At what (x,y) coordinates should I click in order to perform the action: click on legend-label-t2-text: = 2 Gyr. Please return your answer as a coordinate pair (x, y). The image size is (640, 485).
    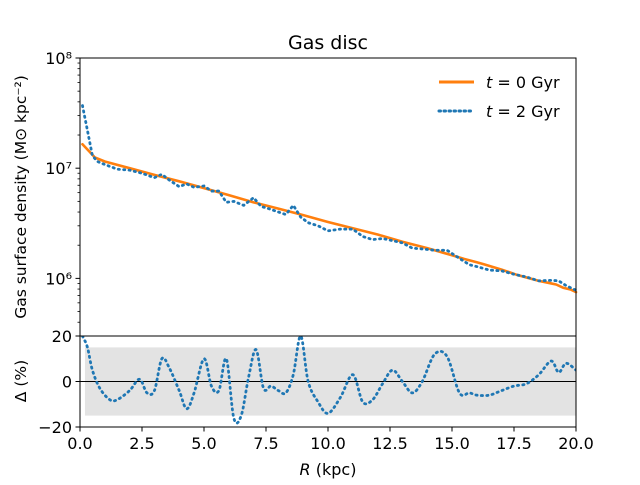
    Looking at the image, I should click on (526, 111).